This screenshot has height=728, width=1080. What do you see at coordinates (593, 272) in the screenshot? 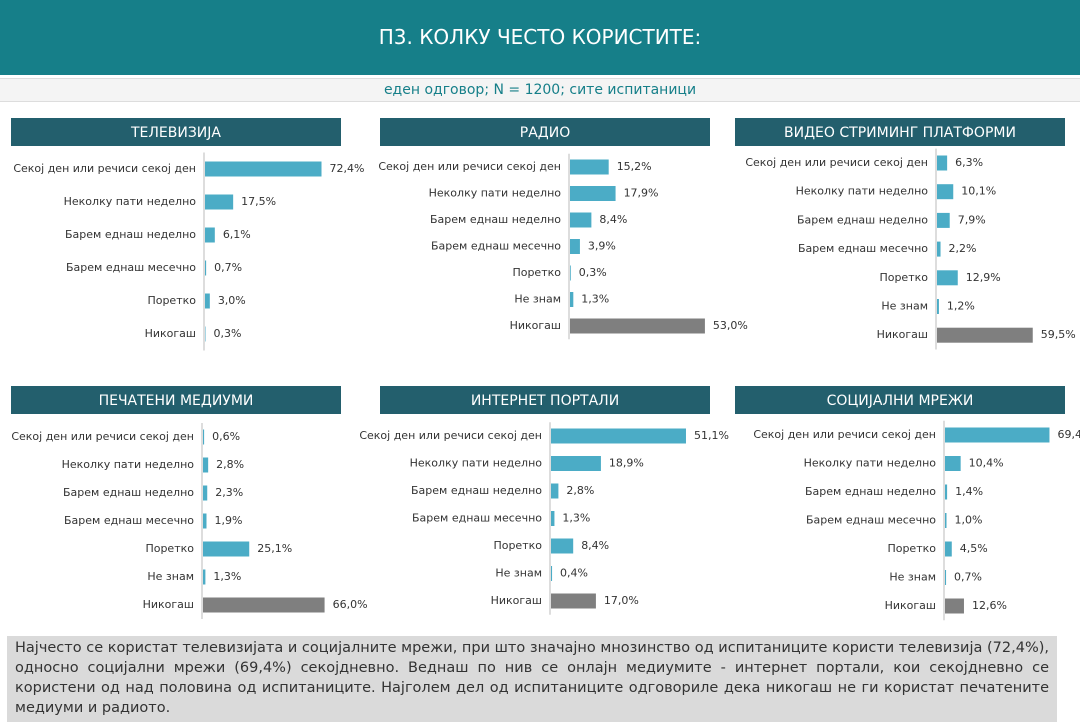
I see `value-label: 0,3%` at bounding box center [593, 272].